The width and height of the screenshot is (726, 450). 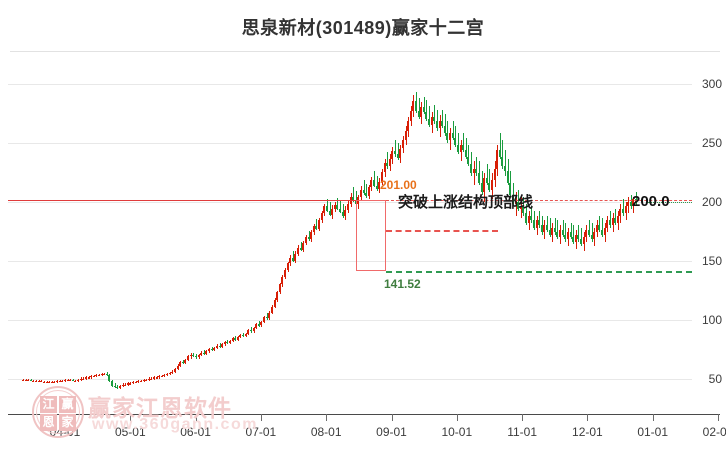 I want to click on seal-char-1: 江, so click(x=48, y=404).